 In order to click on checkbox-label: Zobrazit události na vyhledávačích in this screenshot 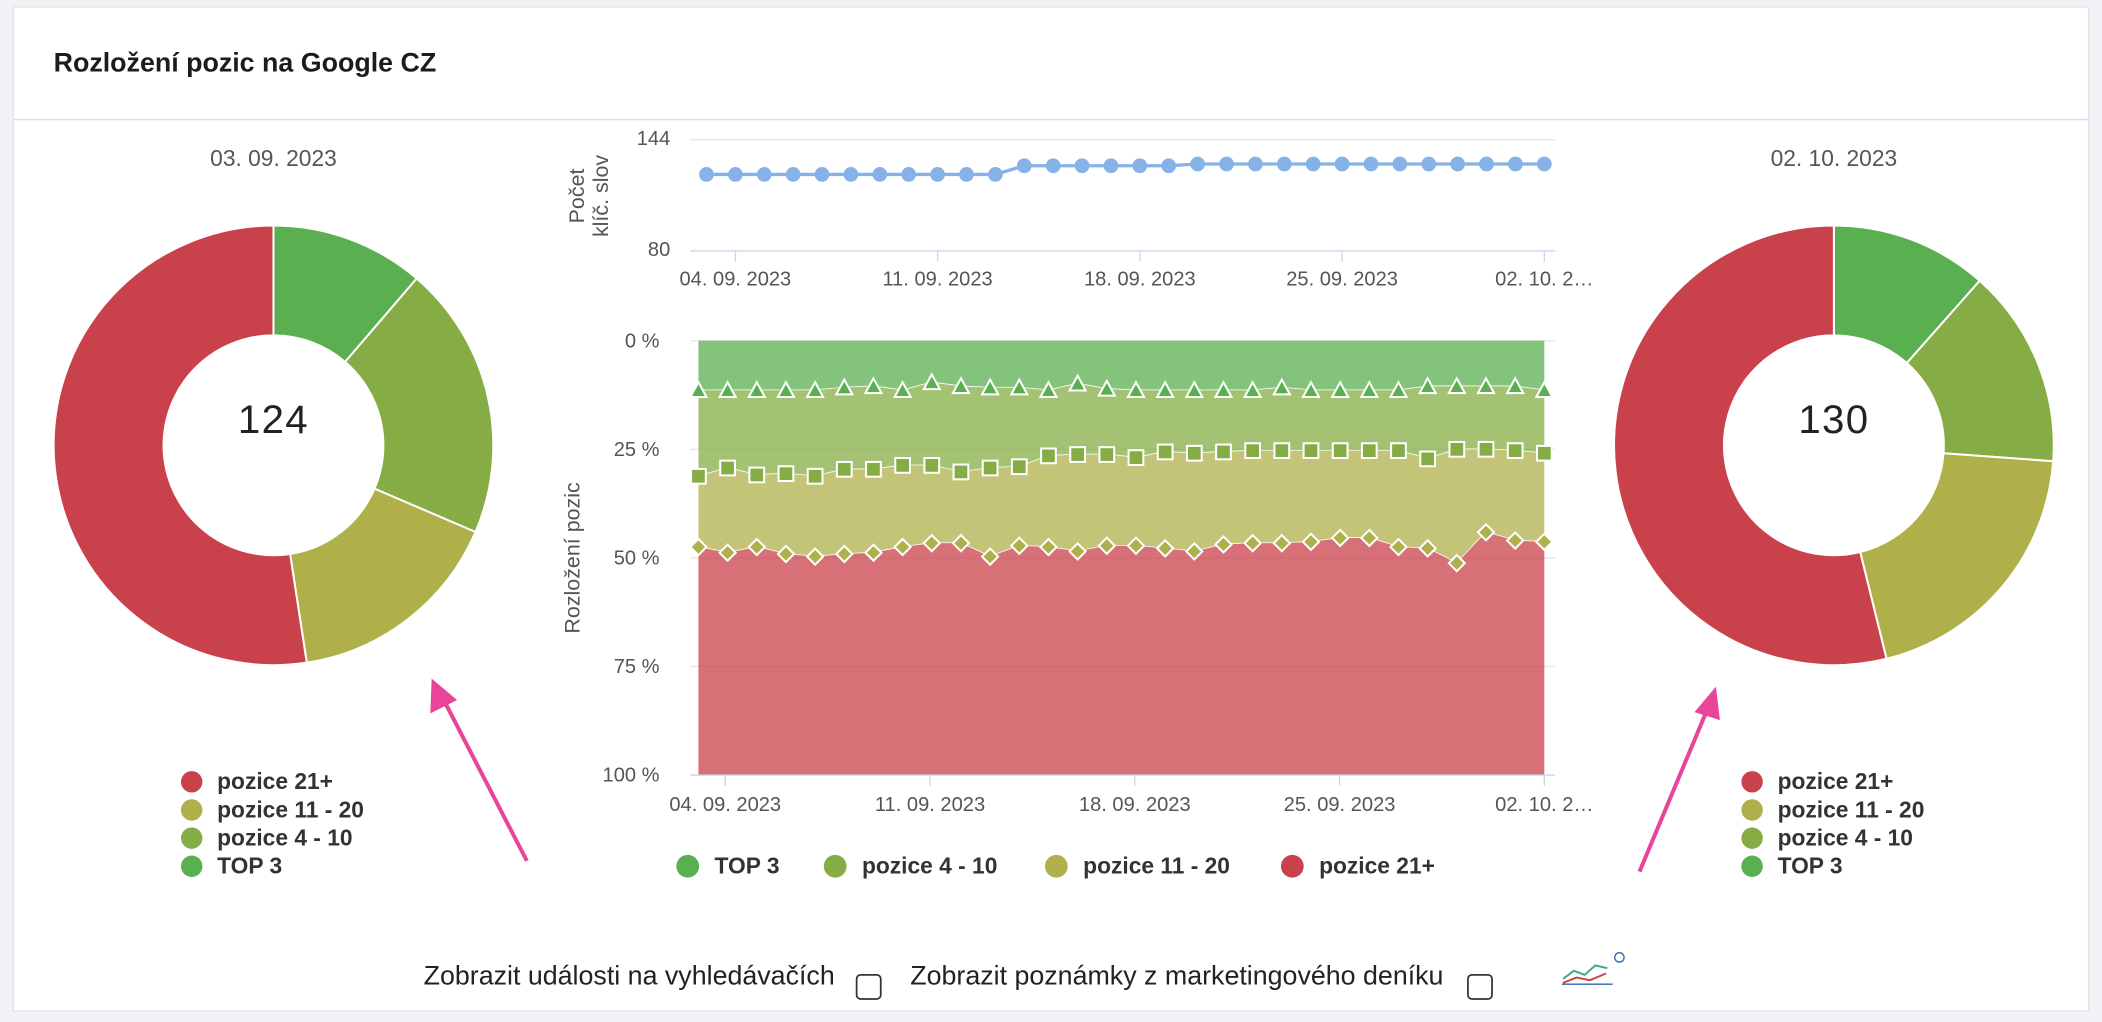, I will do `click(629, 976)`.